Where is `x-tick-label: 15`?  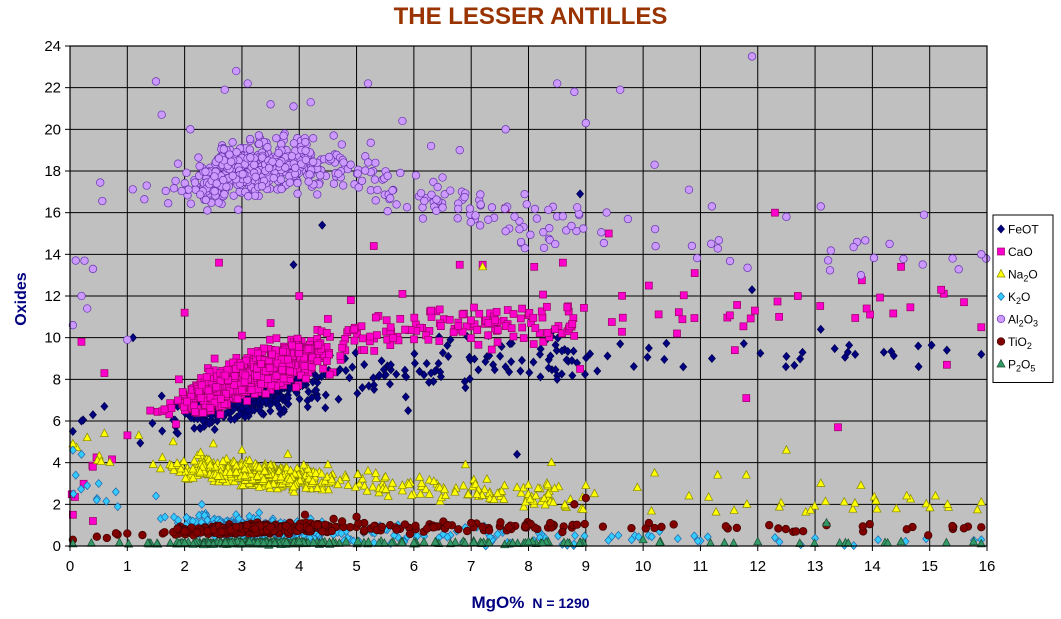 x-tick-label: 15 is located at coordinates (929, 566).